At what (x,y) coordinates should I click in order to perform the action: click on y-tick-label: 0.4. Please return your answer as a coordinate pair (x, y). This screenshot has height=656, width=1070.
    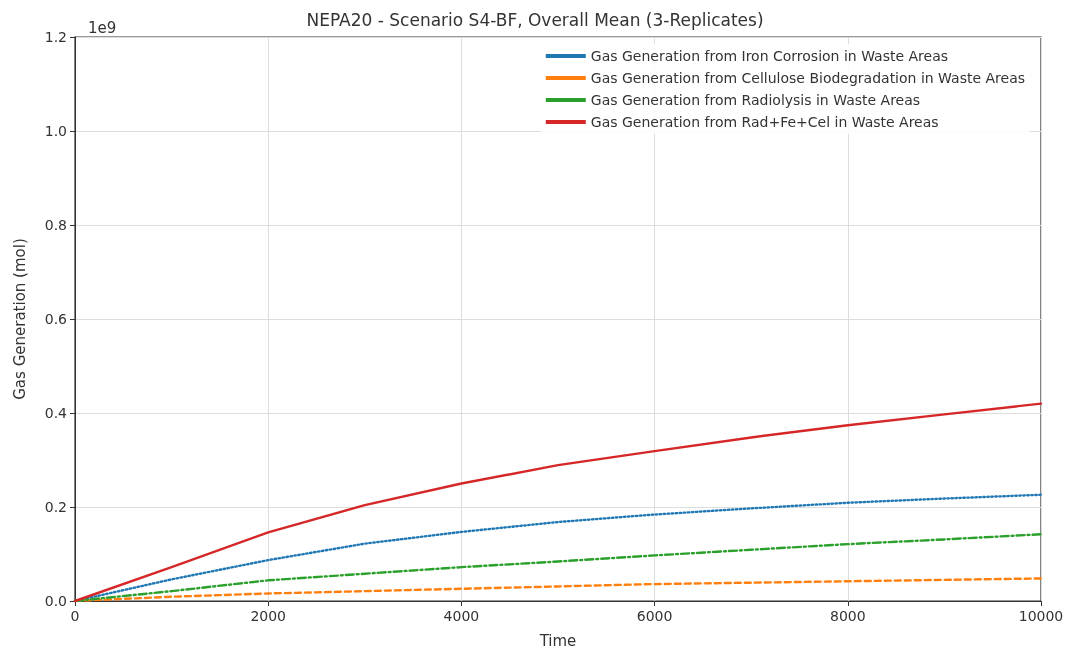
    Looking at the image, I should click on (56, 413).